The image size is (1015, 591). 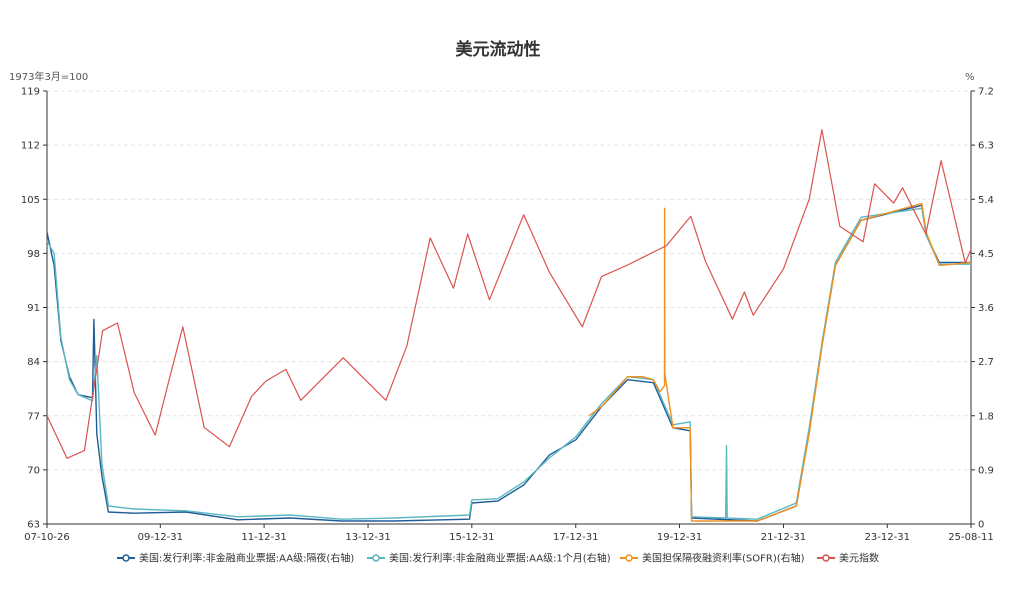 What do you see at coordinates (986, 470) in the screenshot?
I see `right-tick-label: 0.9` at bounding box center [986, 470].